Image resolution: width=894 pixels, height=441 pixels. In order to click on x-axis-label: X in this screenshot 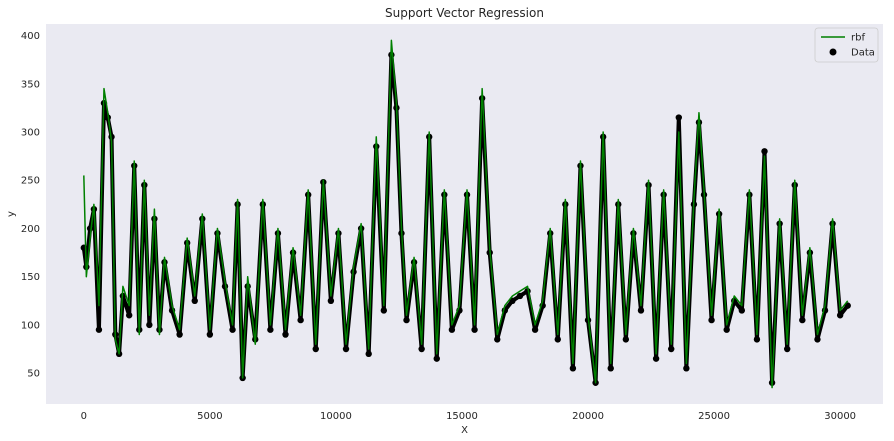, I will do `click(464, 430)`.